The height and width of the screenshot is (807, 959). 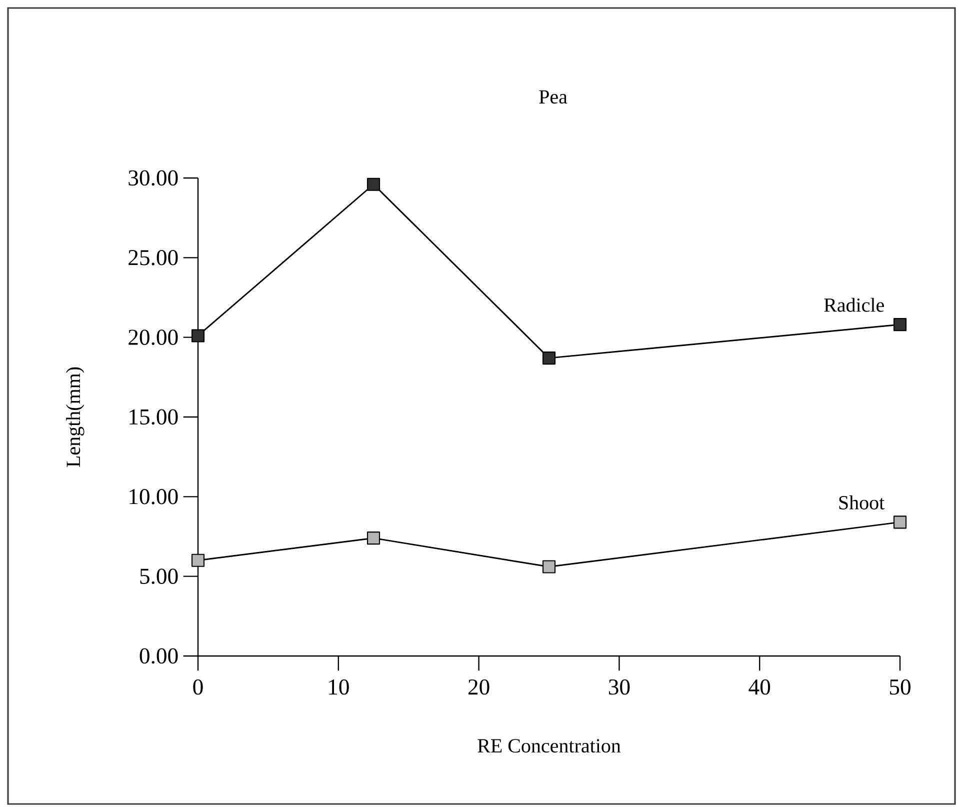 I want to click on y-tick-label: 30.00, so click(x=153, y=178).